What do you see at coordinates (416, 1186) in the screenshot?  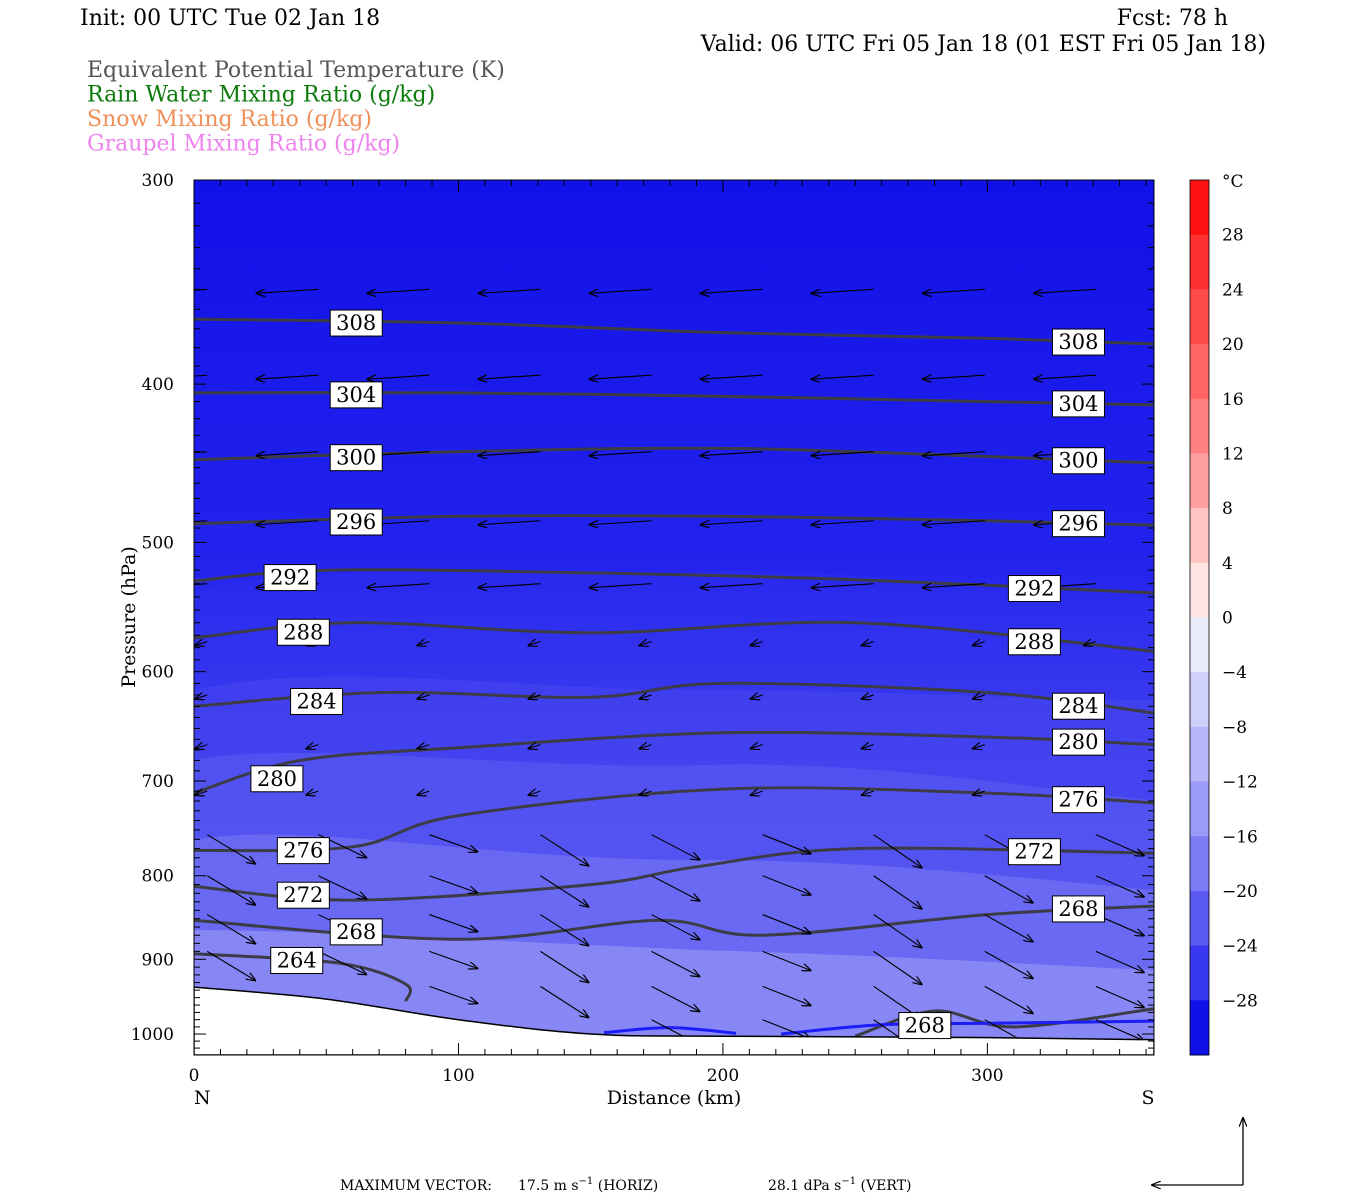 I see `max-vector-label: MAXIMUM VECTOR:` at bounding box center [416, 1186].